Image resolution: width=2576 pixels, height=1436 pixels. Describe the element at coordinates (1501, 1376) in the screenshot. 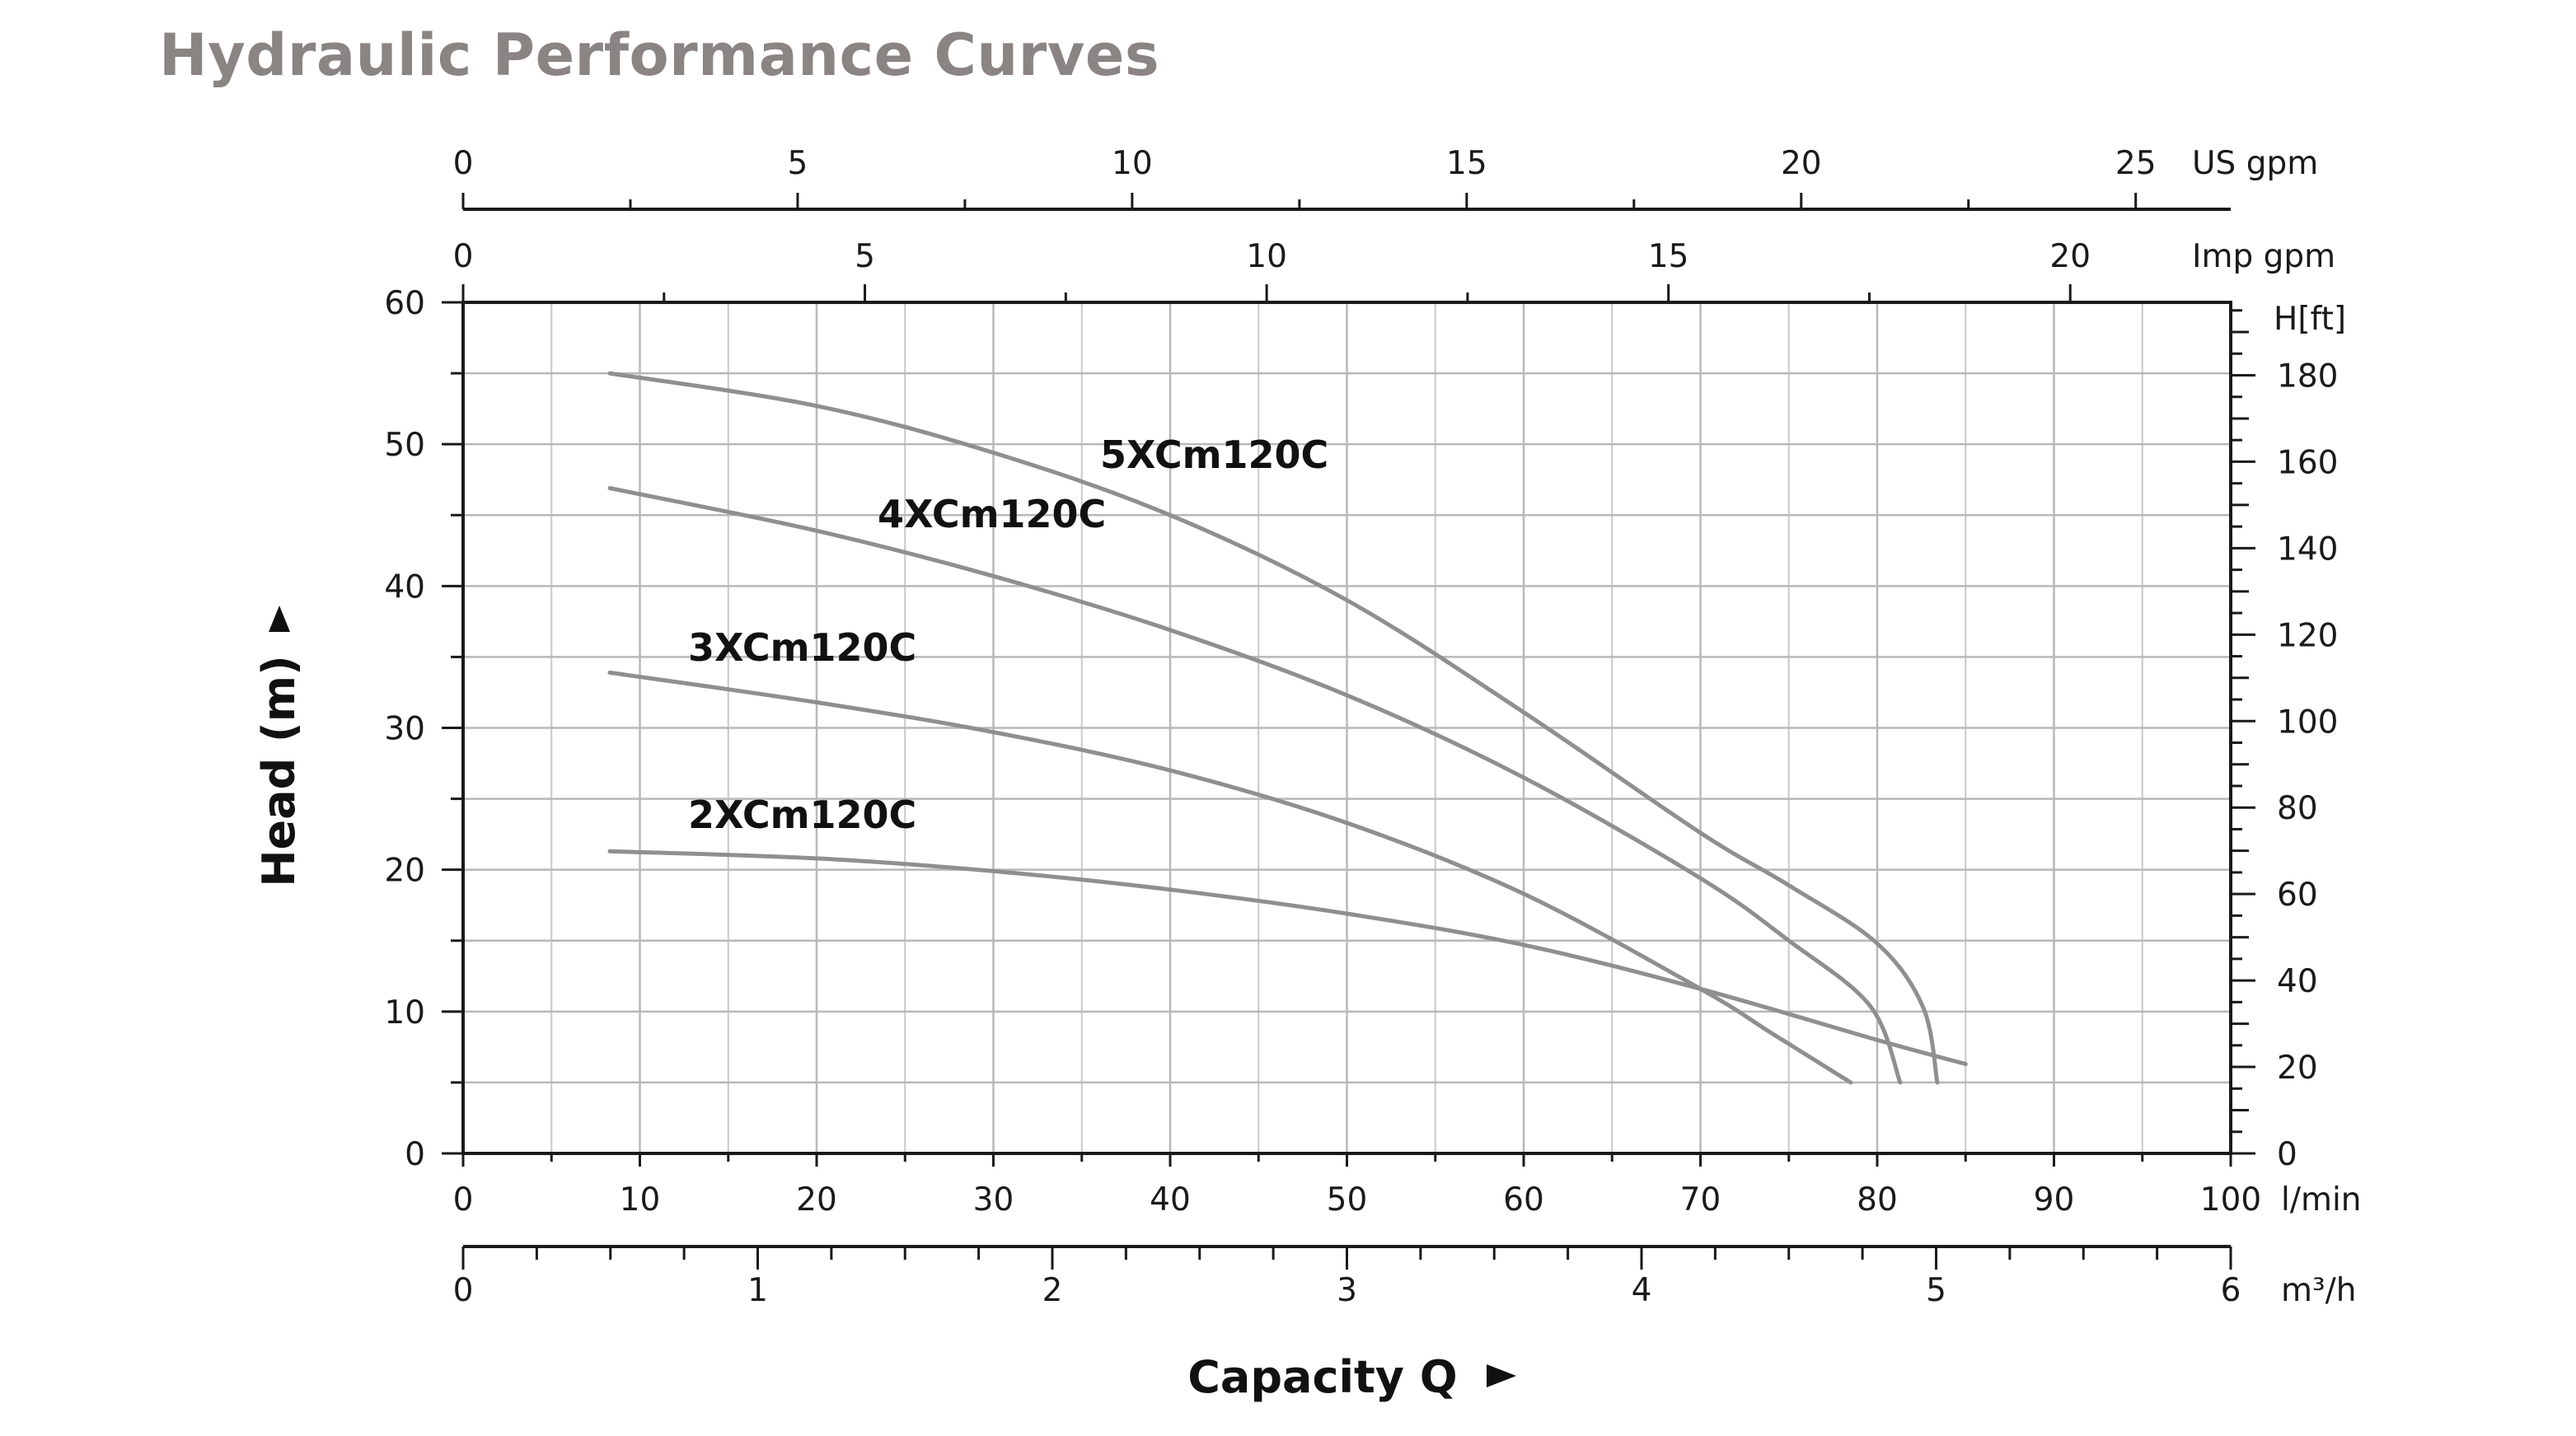

I see `x-axis-arrow-icon` at that location.